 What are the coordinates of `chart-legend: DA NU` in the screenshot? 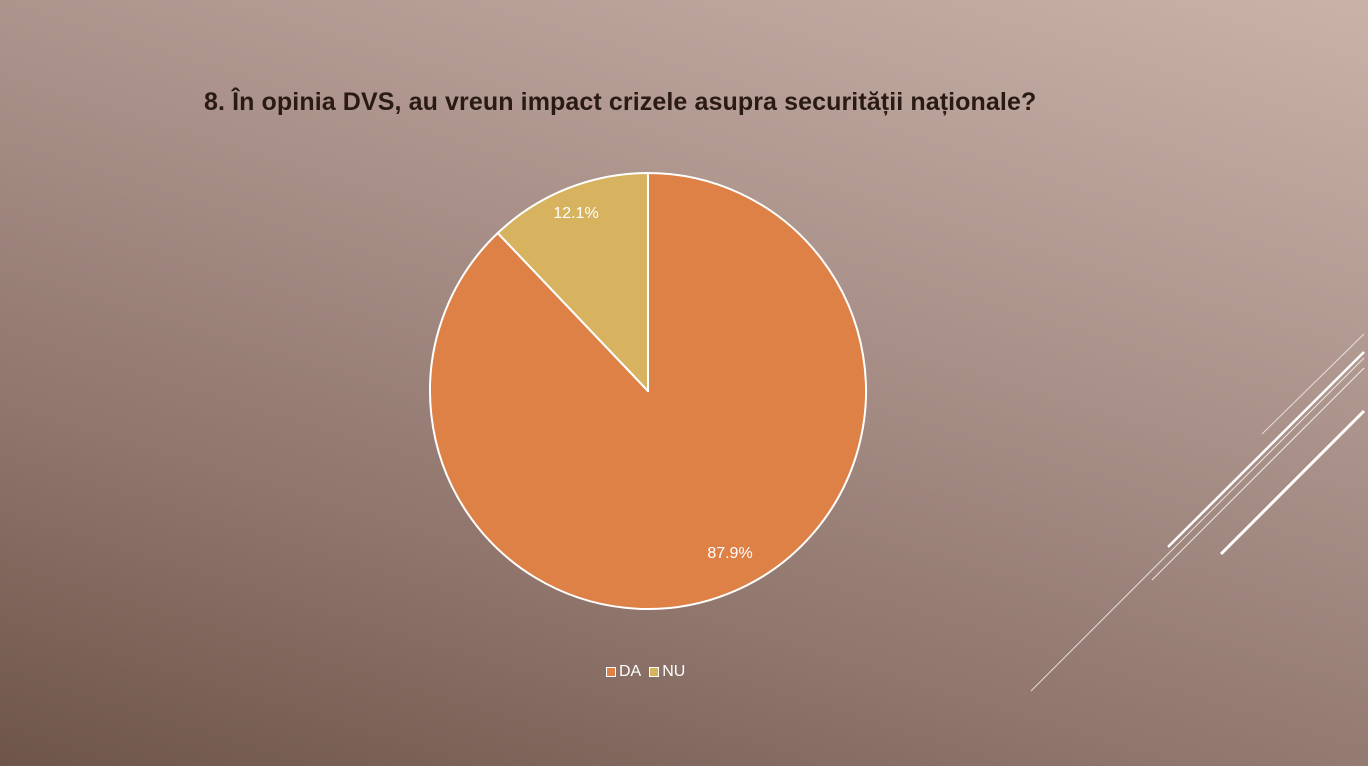 It's located at (645, 672).